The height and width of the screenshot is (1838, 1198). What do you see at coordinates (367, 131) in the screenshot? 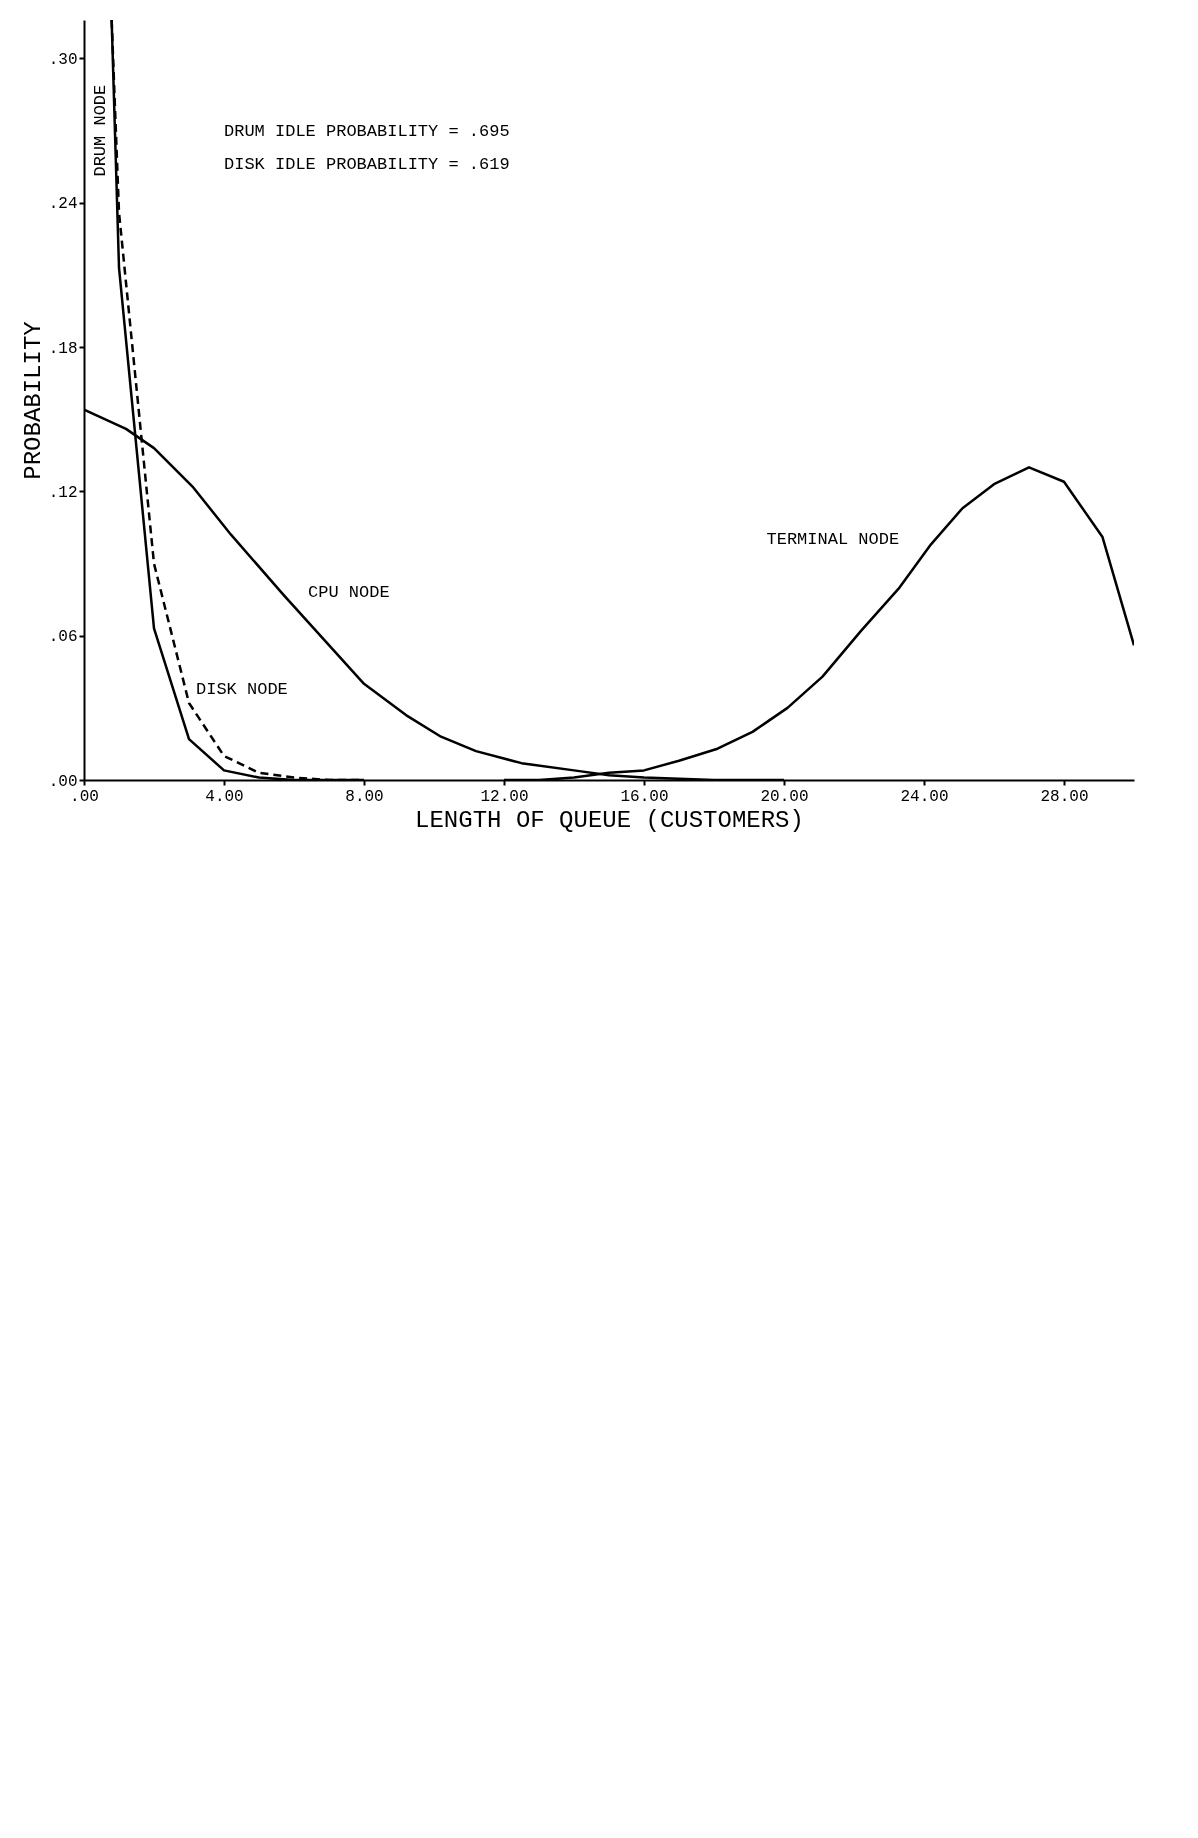
I see `annotation: DRUM IDLE PROBABILITY = .695` at bounding box center [367, 131].